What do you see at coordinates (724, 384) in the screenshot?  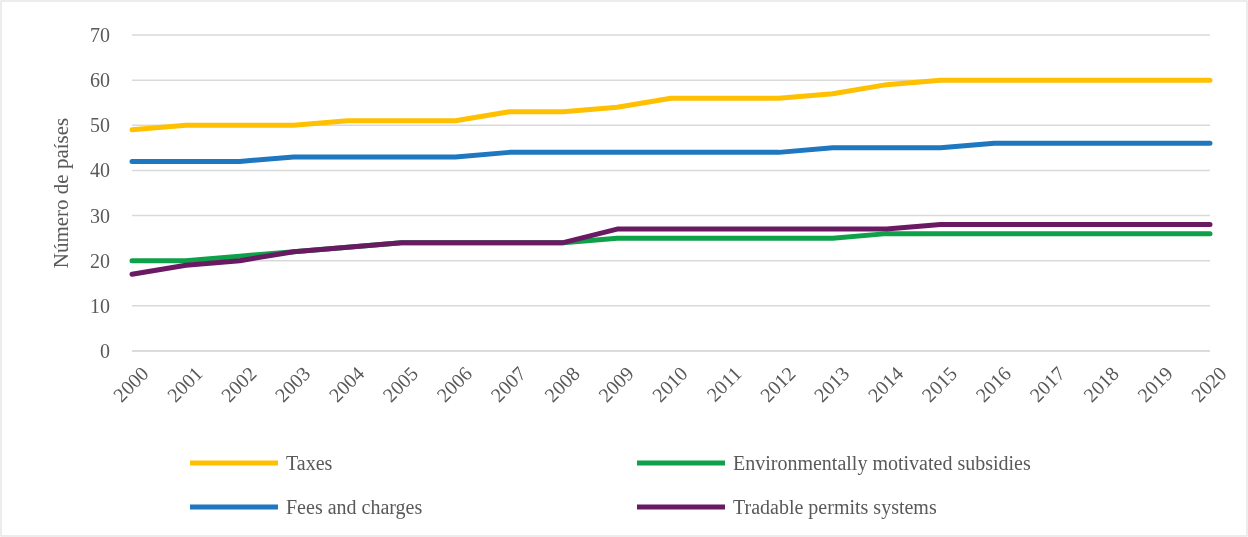 I see `x-tick-label: 2011` at bounding box center [724, 384].